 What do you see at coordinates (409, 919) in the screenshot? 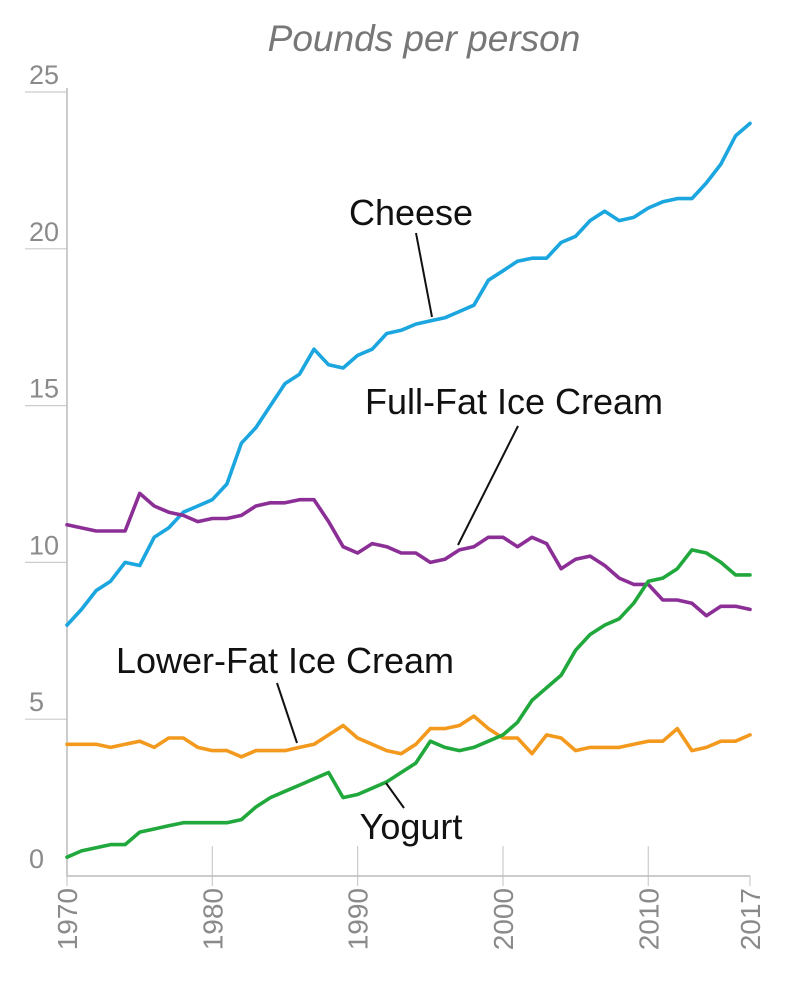
I see `x-tick-labels: 1970 1980 1990 2000 2010 2017` at bounding box center [409, 919].